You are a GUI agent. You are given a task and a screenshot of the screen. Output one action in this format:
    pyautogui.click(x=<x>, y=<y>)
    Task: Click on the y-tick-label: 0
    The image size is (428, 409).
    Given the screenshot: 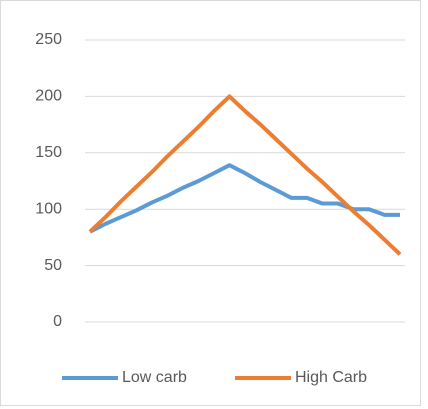 What is the action you would take?
    pyautogui.click(x=57, y=321)
    